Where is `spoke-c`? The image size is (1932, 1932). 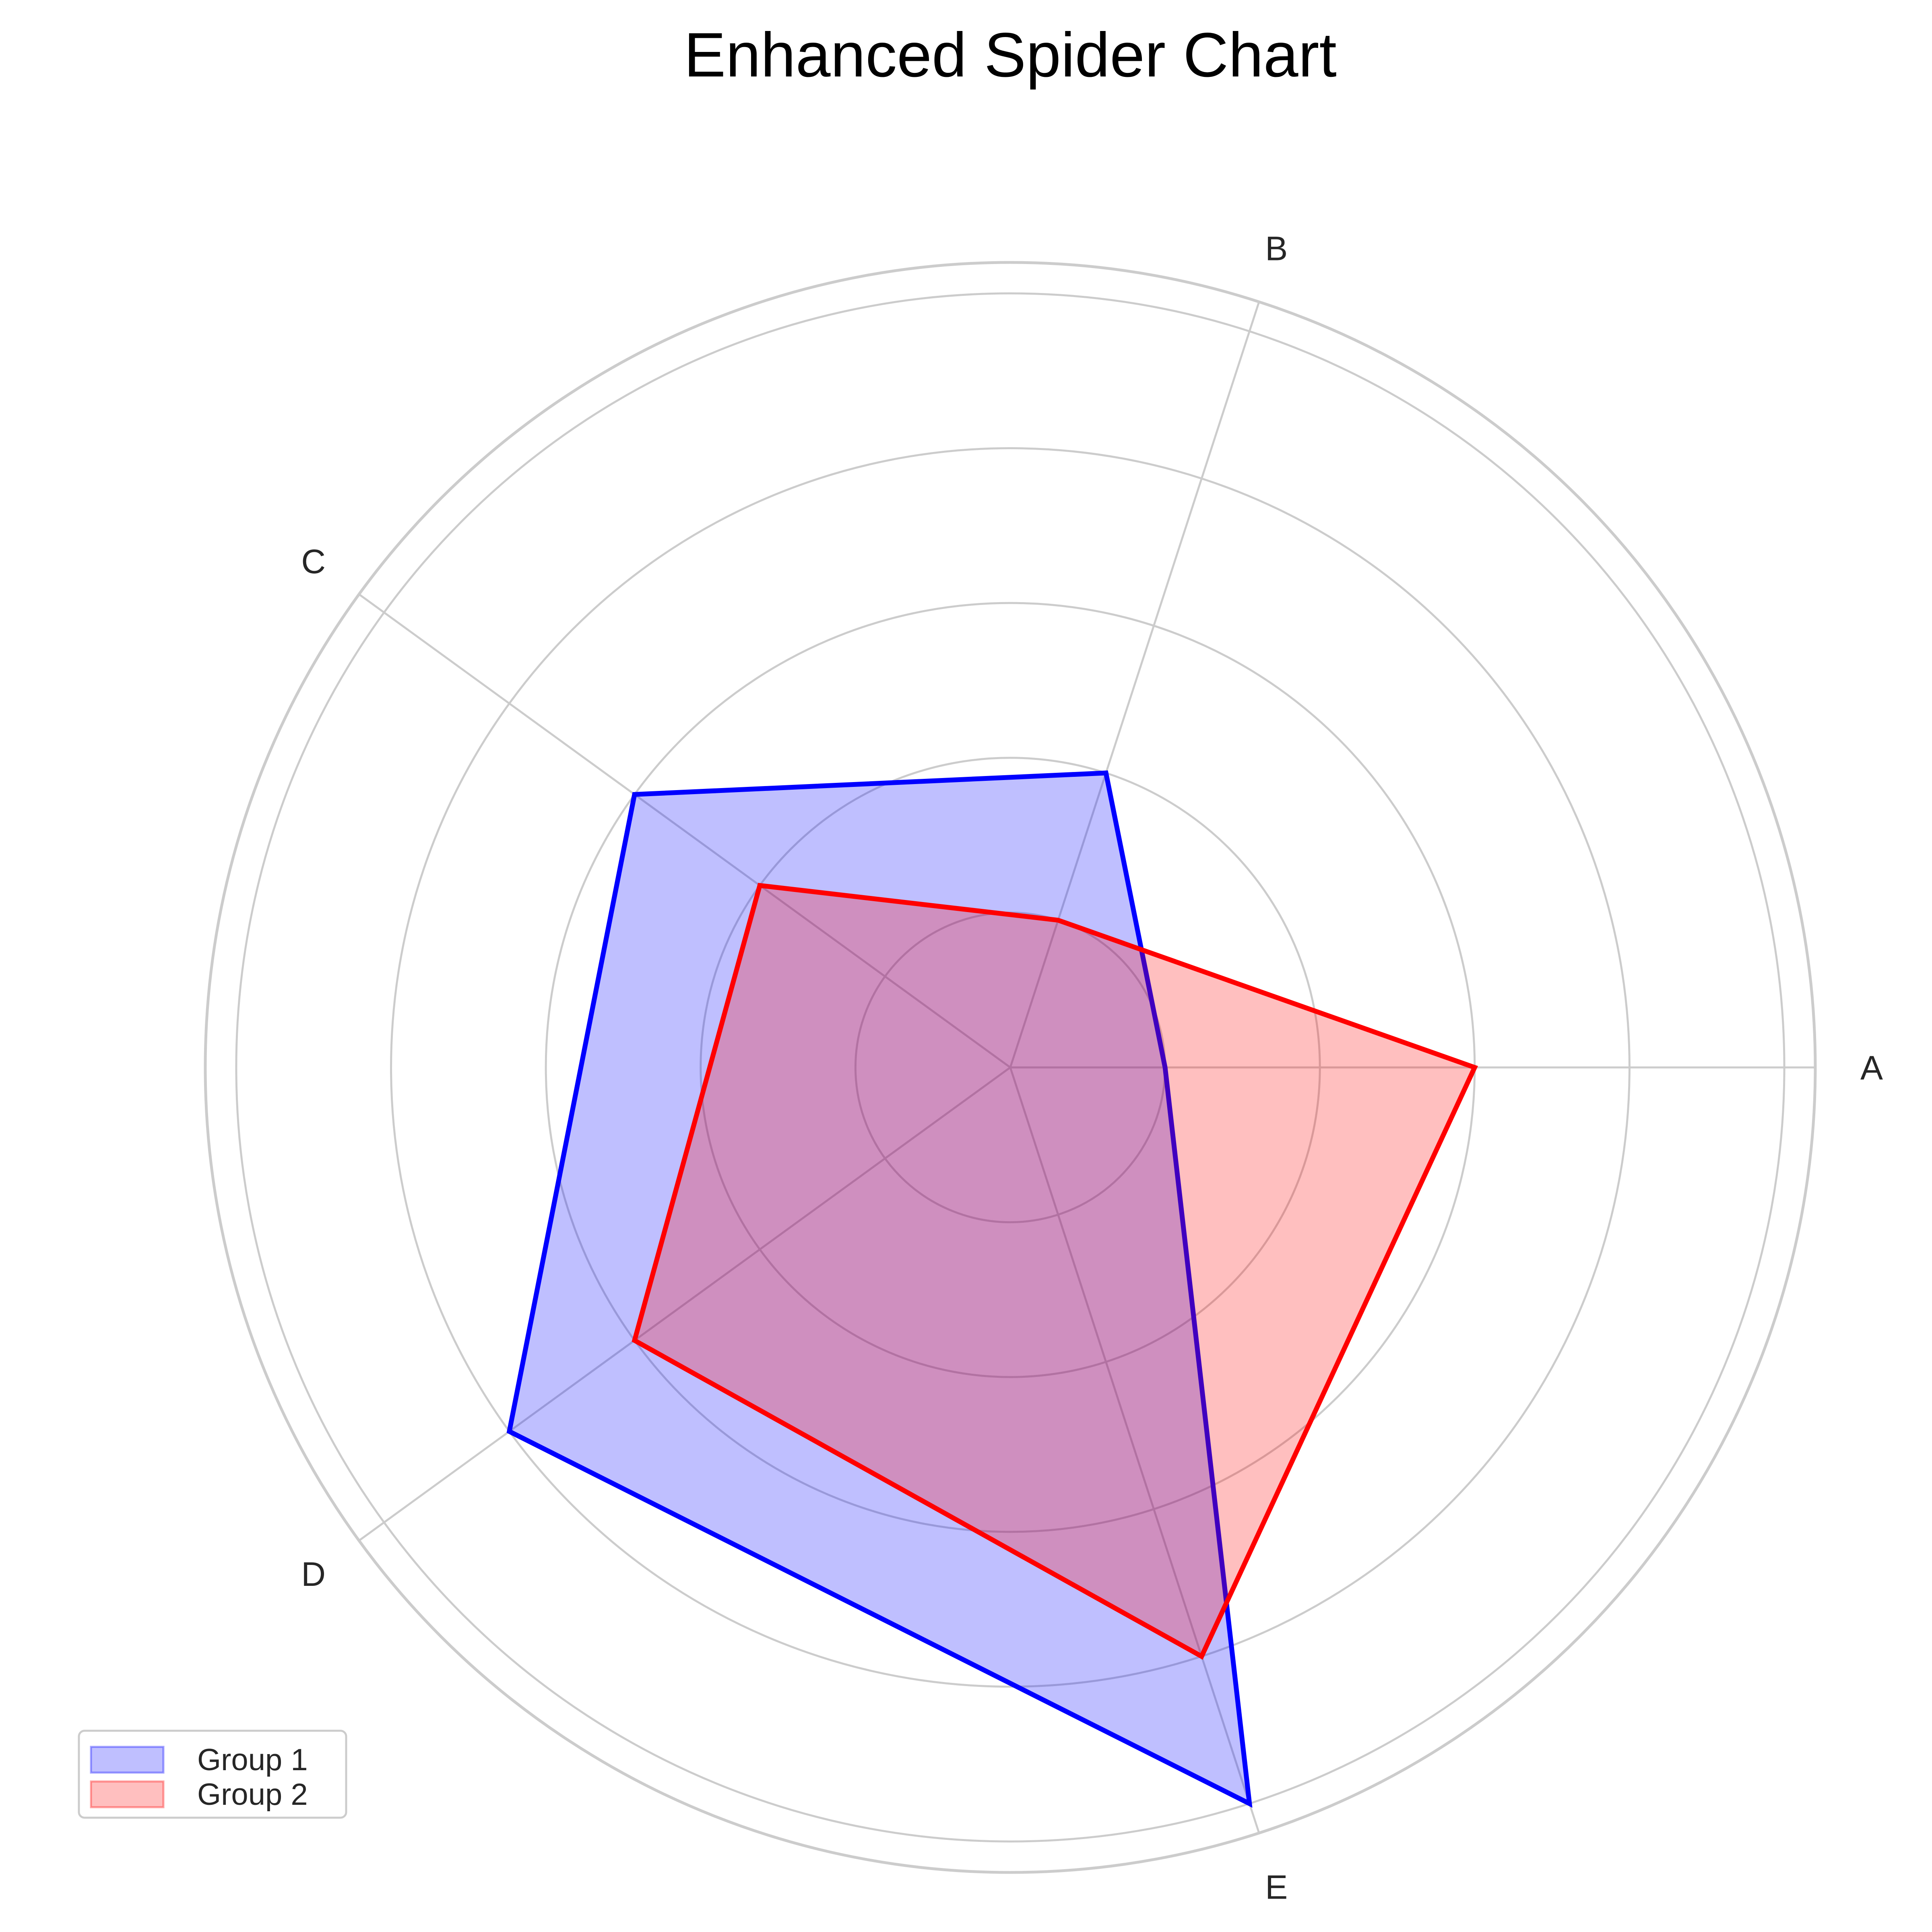 spoke-c is located at coordinates (684, 831).